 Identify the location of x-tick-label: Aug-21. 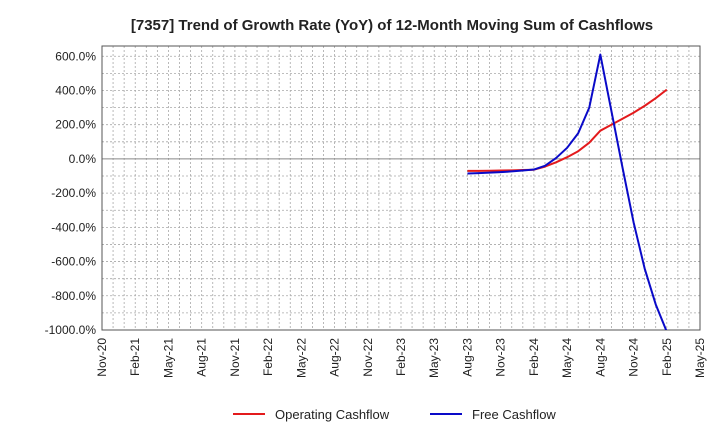
(202, 357).